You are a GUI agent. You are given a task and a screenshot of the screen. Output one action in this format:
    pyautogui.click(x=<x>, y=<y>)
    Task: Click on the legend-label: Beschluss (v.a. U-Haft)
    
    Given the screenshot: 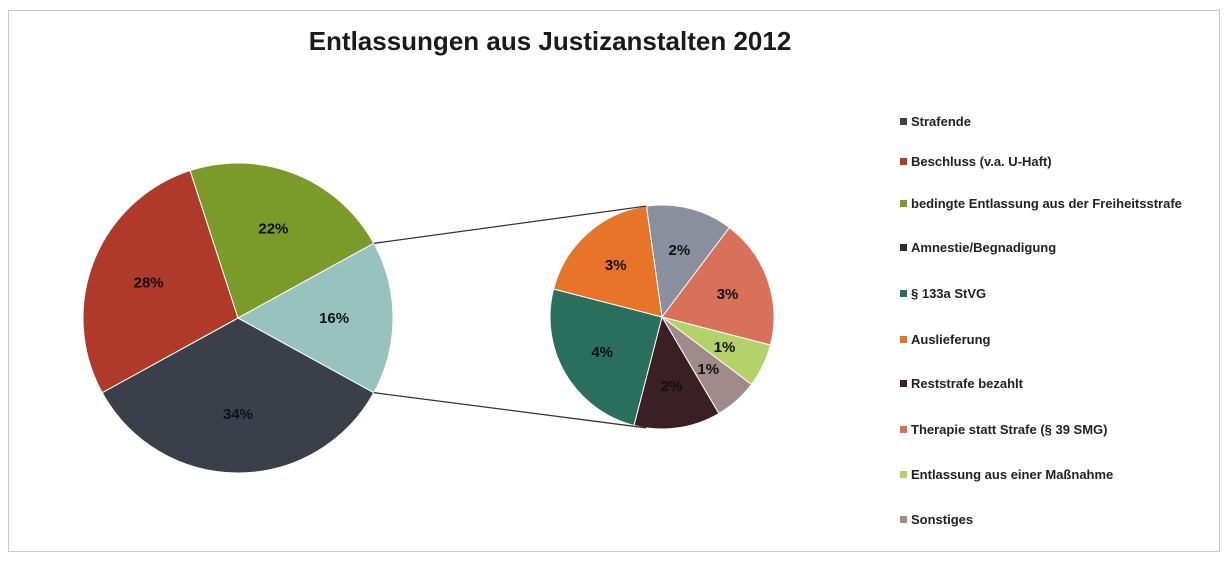 What is the action you would take?
    pyautogui.click(x=981, y=161)
    